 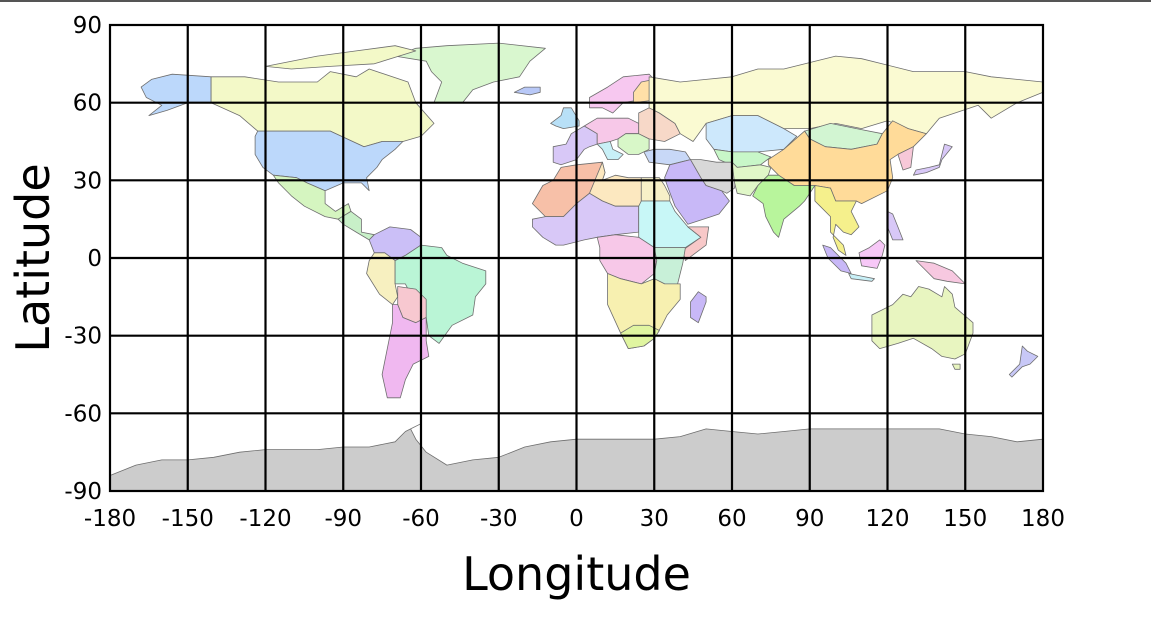 What do you see at coordinates (1023, 361) in the screenshot?
I see `region-new-zealand` at bounding box center [1023, 361].